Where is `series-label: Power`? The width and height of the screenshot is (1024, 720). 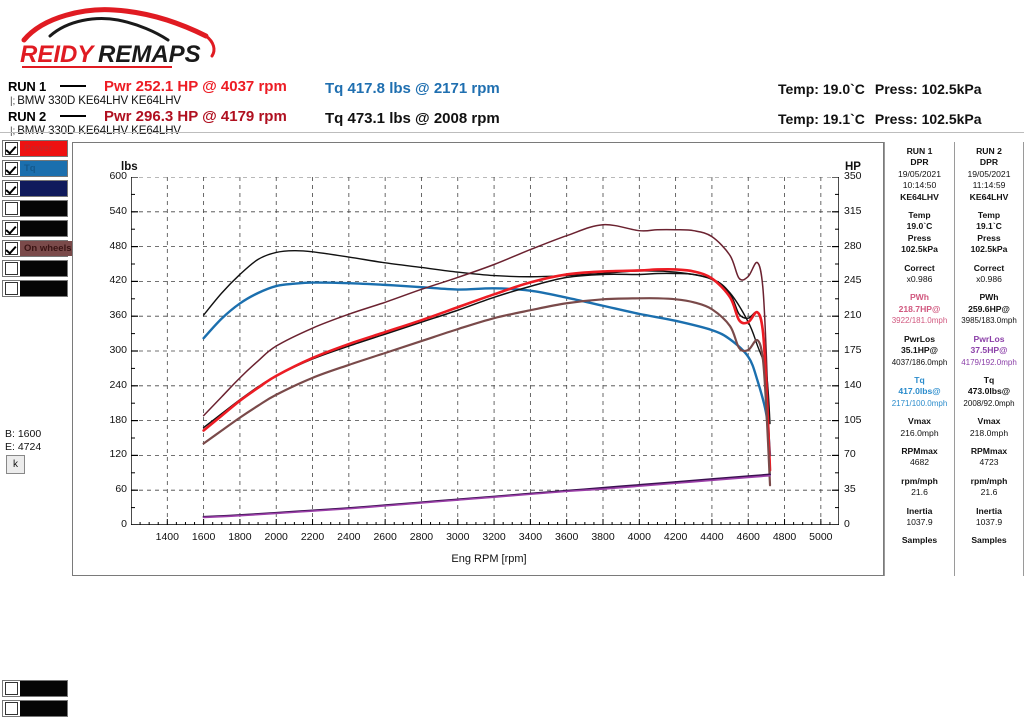
series-label: Power is located at coordinates (38, 148).